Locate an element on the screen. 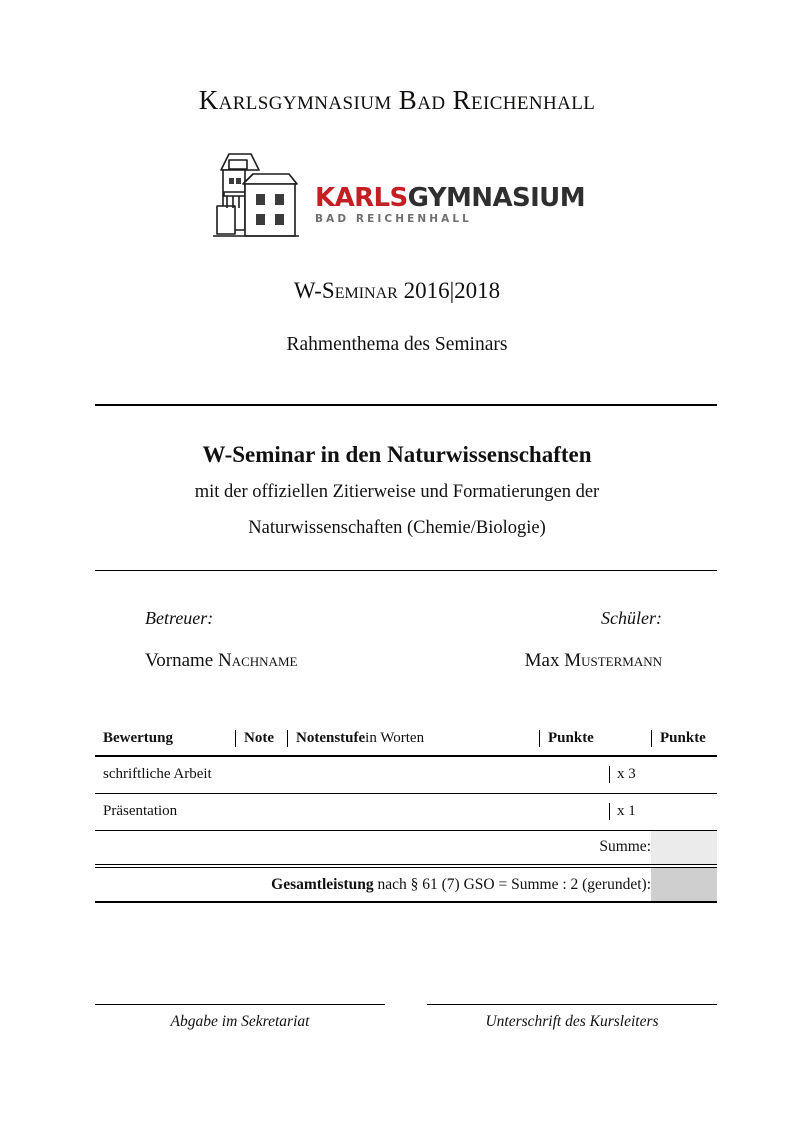  seminar-prefix: W- is located at coordinates (307, 290).